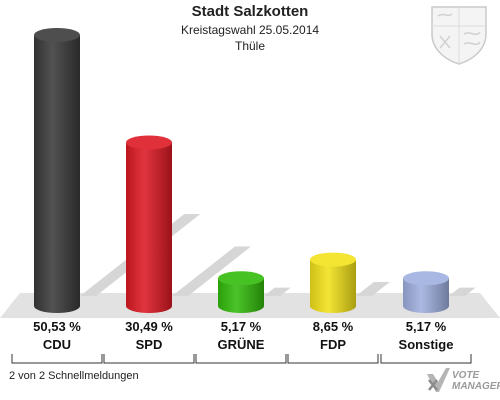 This screenshot has height=400, width=500. What do you see at coordinates (241, 292) in the screenshot?
I see `bar-gr-ne` at bounding box center [241, 292].